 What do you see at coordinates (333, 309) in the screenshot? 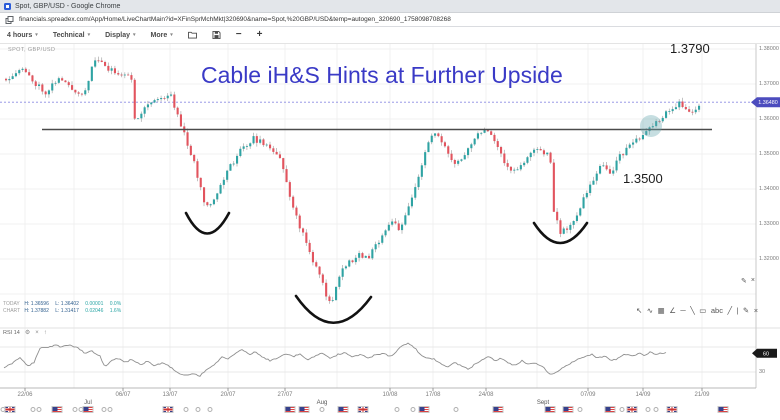
I see `head-arc-annotation` at bounding box center [333, 309].